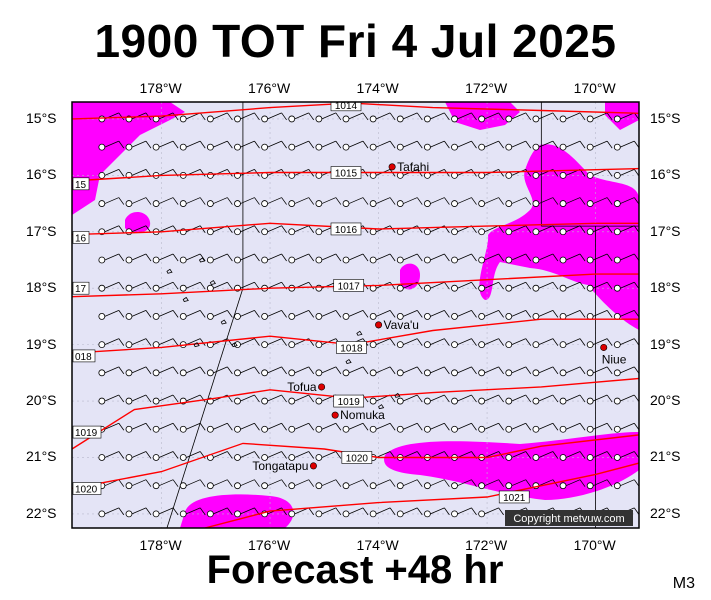  What do you see at coordinates (349, 402) in the screenshot?
I see `svg-text: 1019` at bounding box center [349, 402].